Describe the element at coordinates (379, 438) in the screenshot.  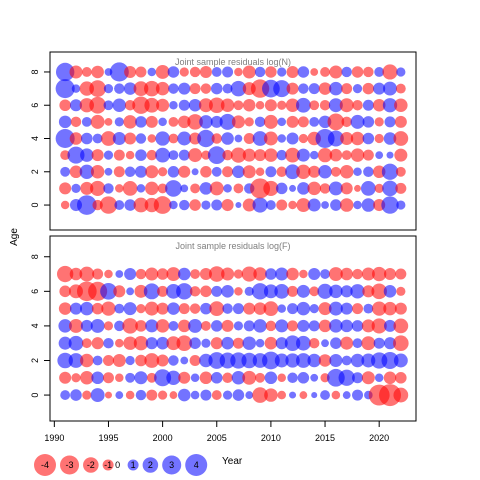
I see `x-tick-label: 2020` at that location.